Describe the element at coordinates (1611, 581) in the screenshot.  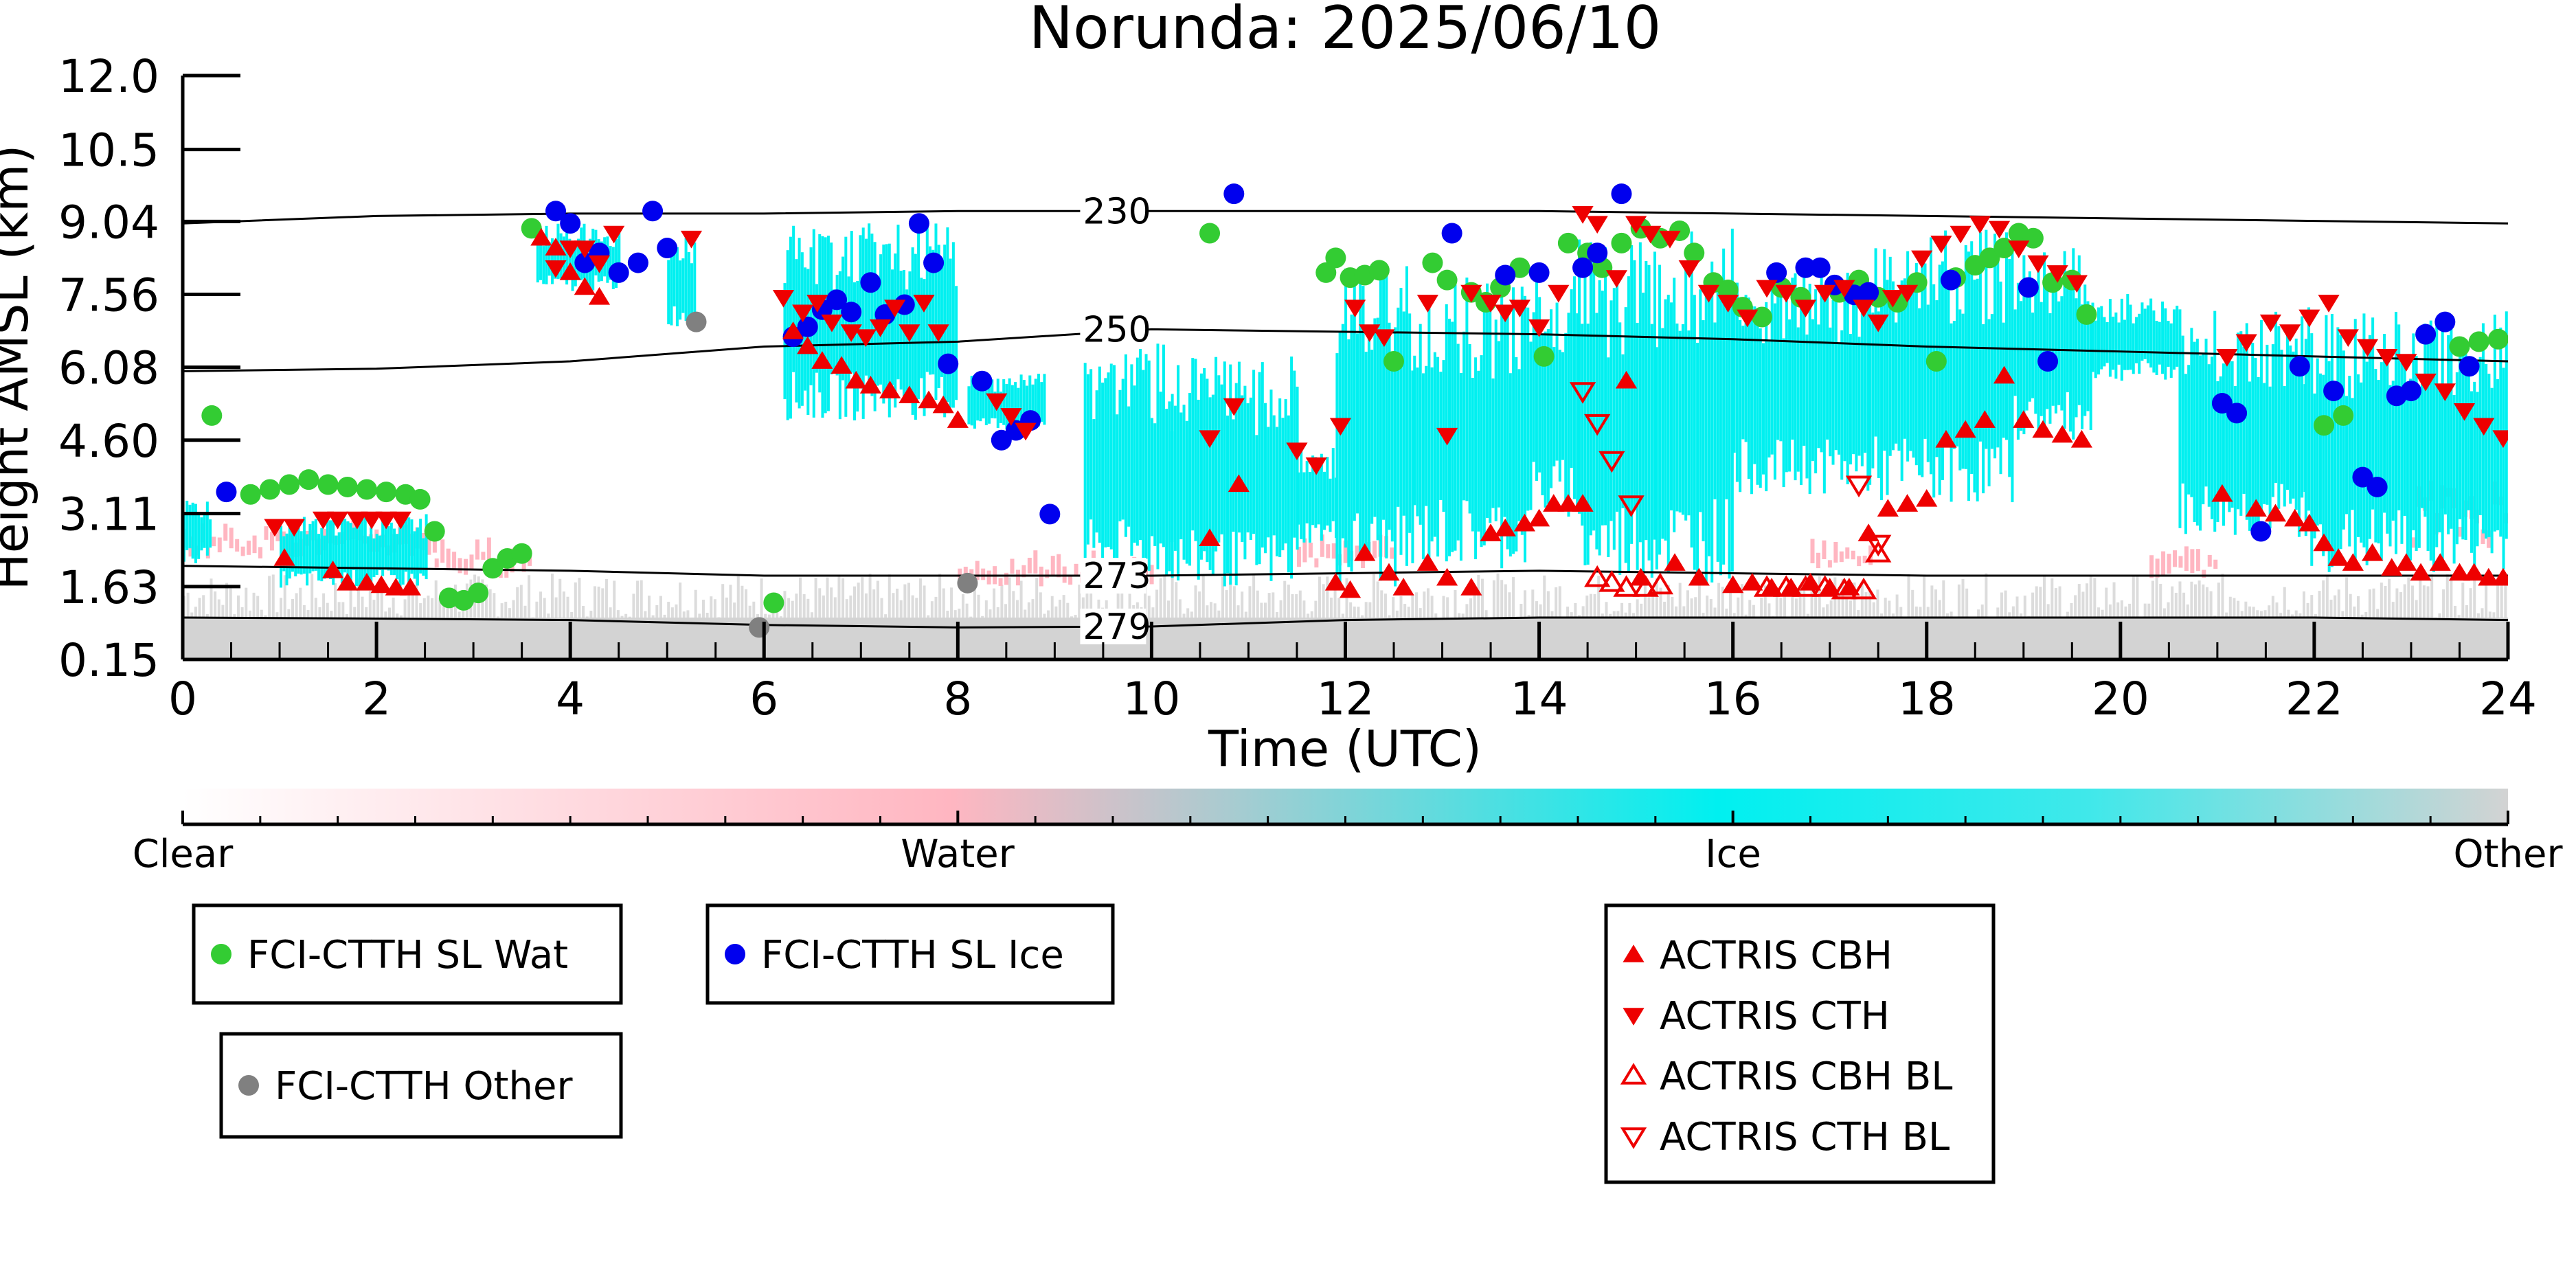
I see `point-actris-cbh-bl` at that location.